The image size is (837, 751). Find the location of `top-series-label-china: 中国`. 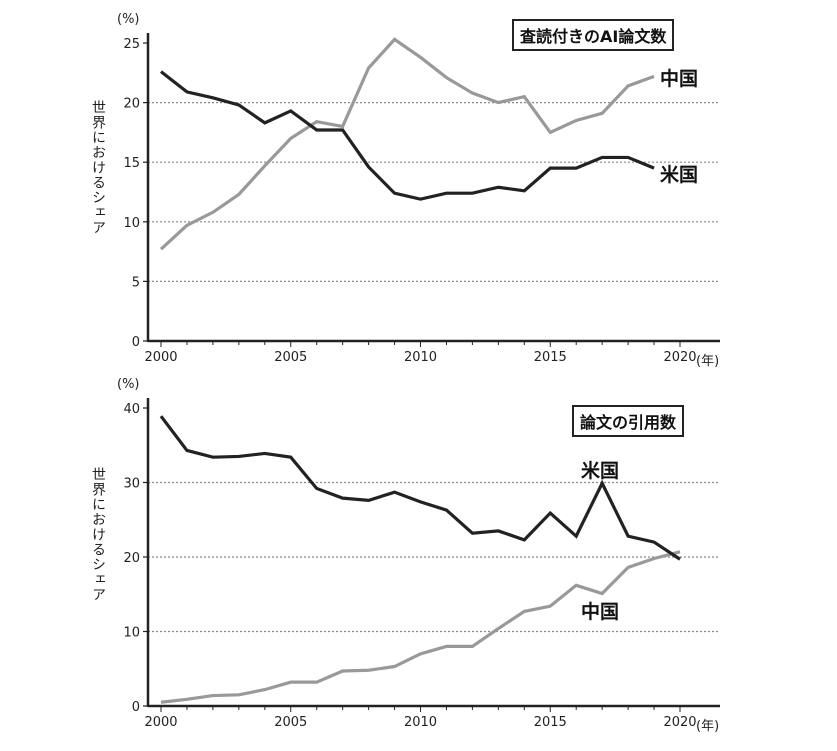

top-series-label-china: 中国 is located at coordinates (679, 79).